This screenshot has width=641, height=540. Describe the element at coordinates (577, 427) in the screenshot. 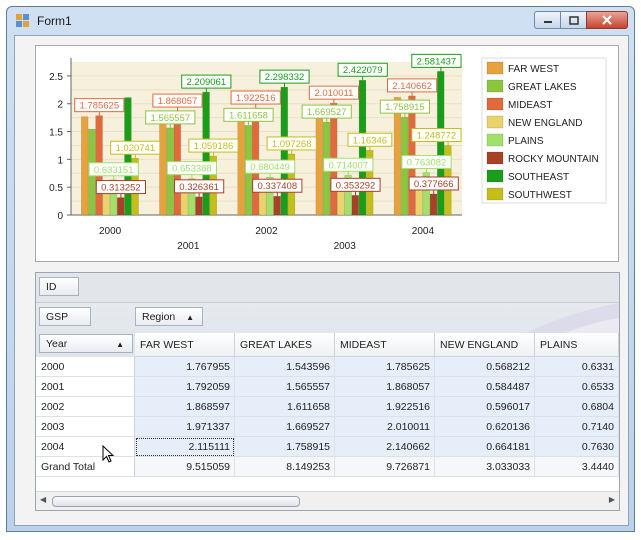

I see `data-cell: 0.7140` at that location.